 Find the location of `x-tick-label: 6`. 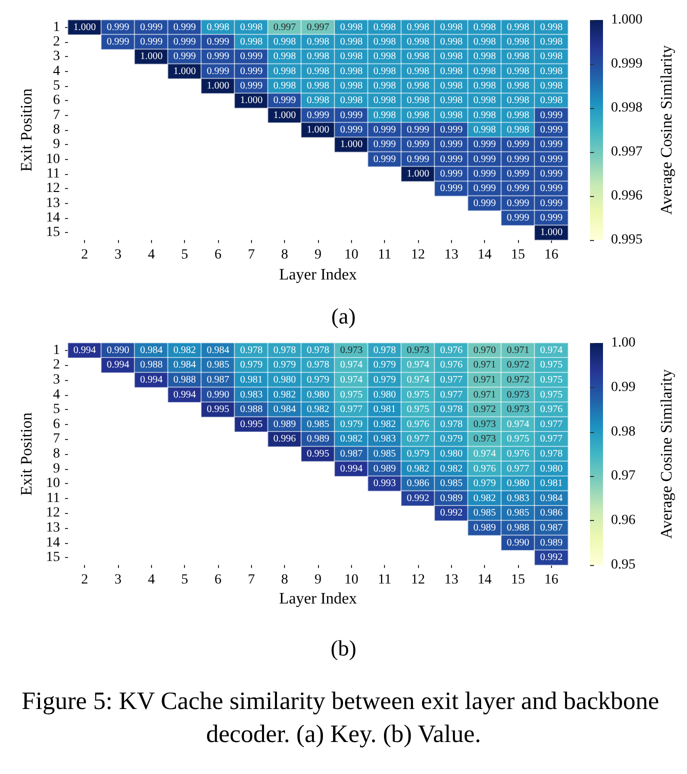

x-tick-label: 6 is located at coordinates (218, 580).